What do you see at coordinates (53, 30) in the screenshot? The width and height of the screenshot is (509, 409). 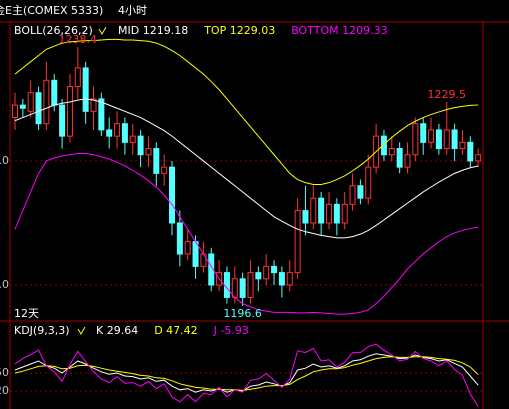 I see `indicator-title: BOLL(26,26,2)` at bounding box center [53, 30].